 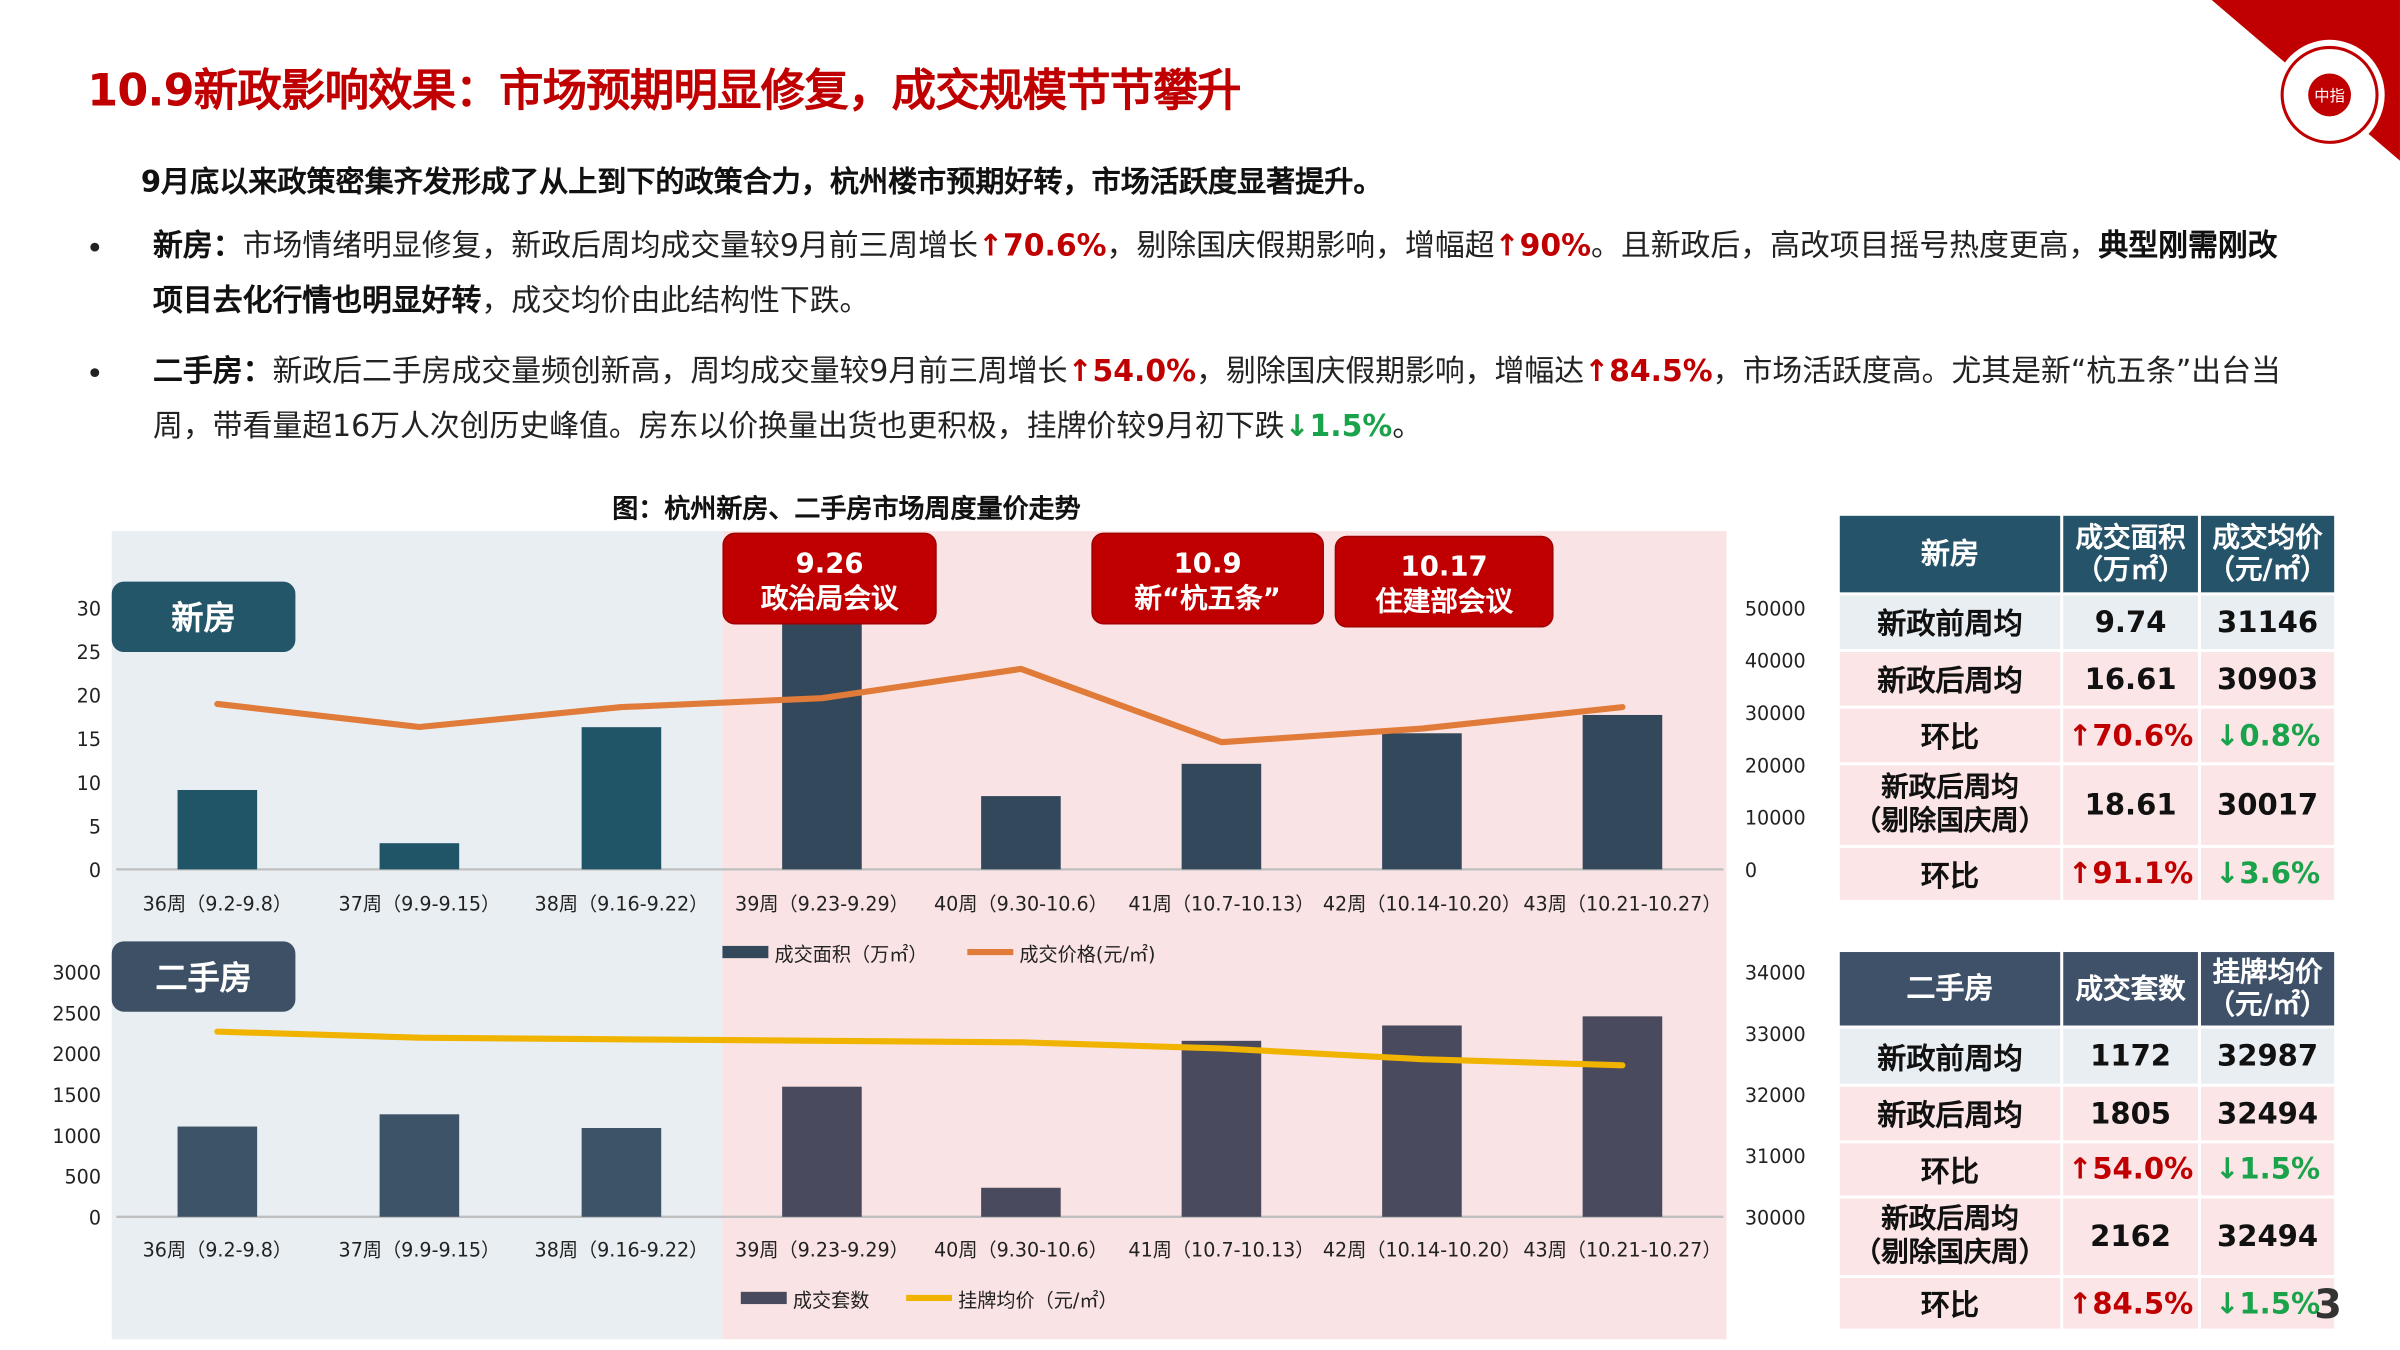 What do you see at coordinates (2267, 1303) in the screenshot?
I see `table-cell: ↓1.5%` at bounding box center [2267, 1303].